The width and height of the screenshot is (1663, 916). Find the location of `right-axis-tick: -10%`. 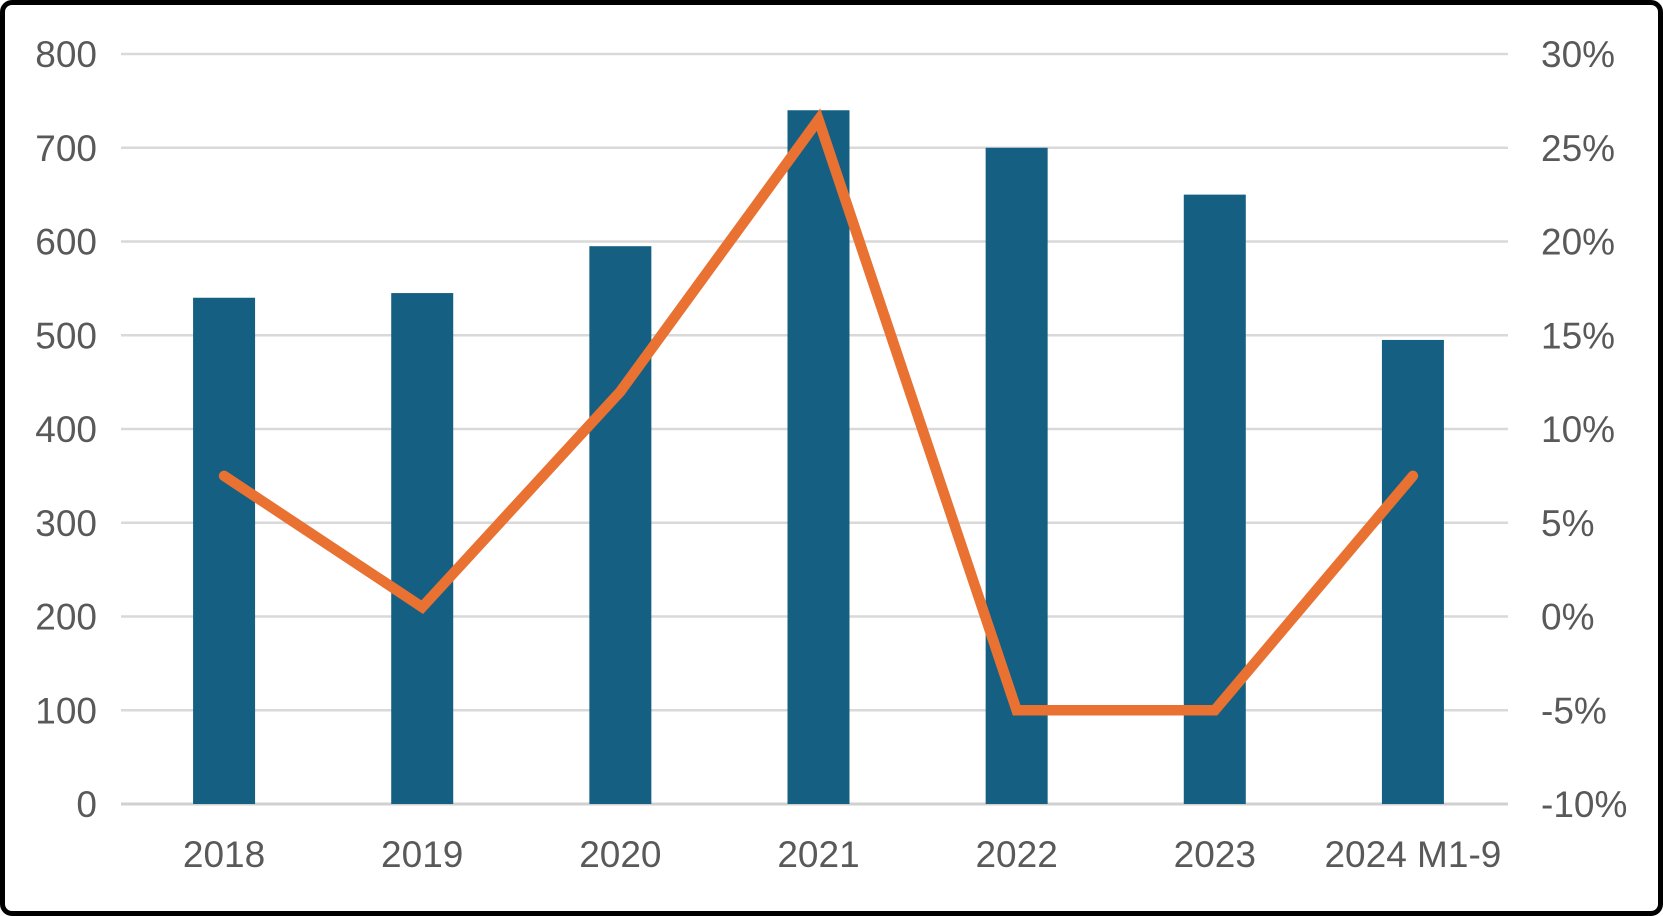

right-axis-tick: -10% is located at coordinates (1584, 804).